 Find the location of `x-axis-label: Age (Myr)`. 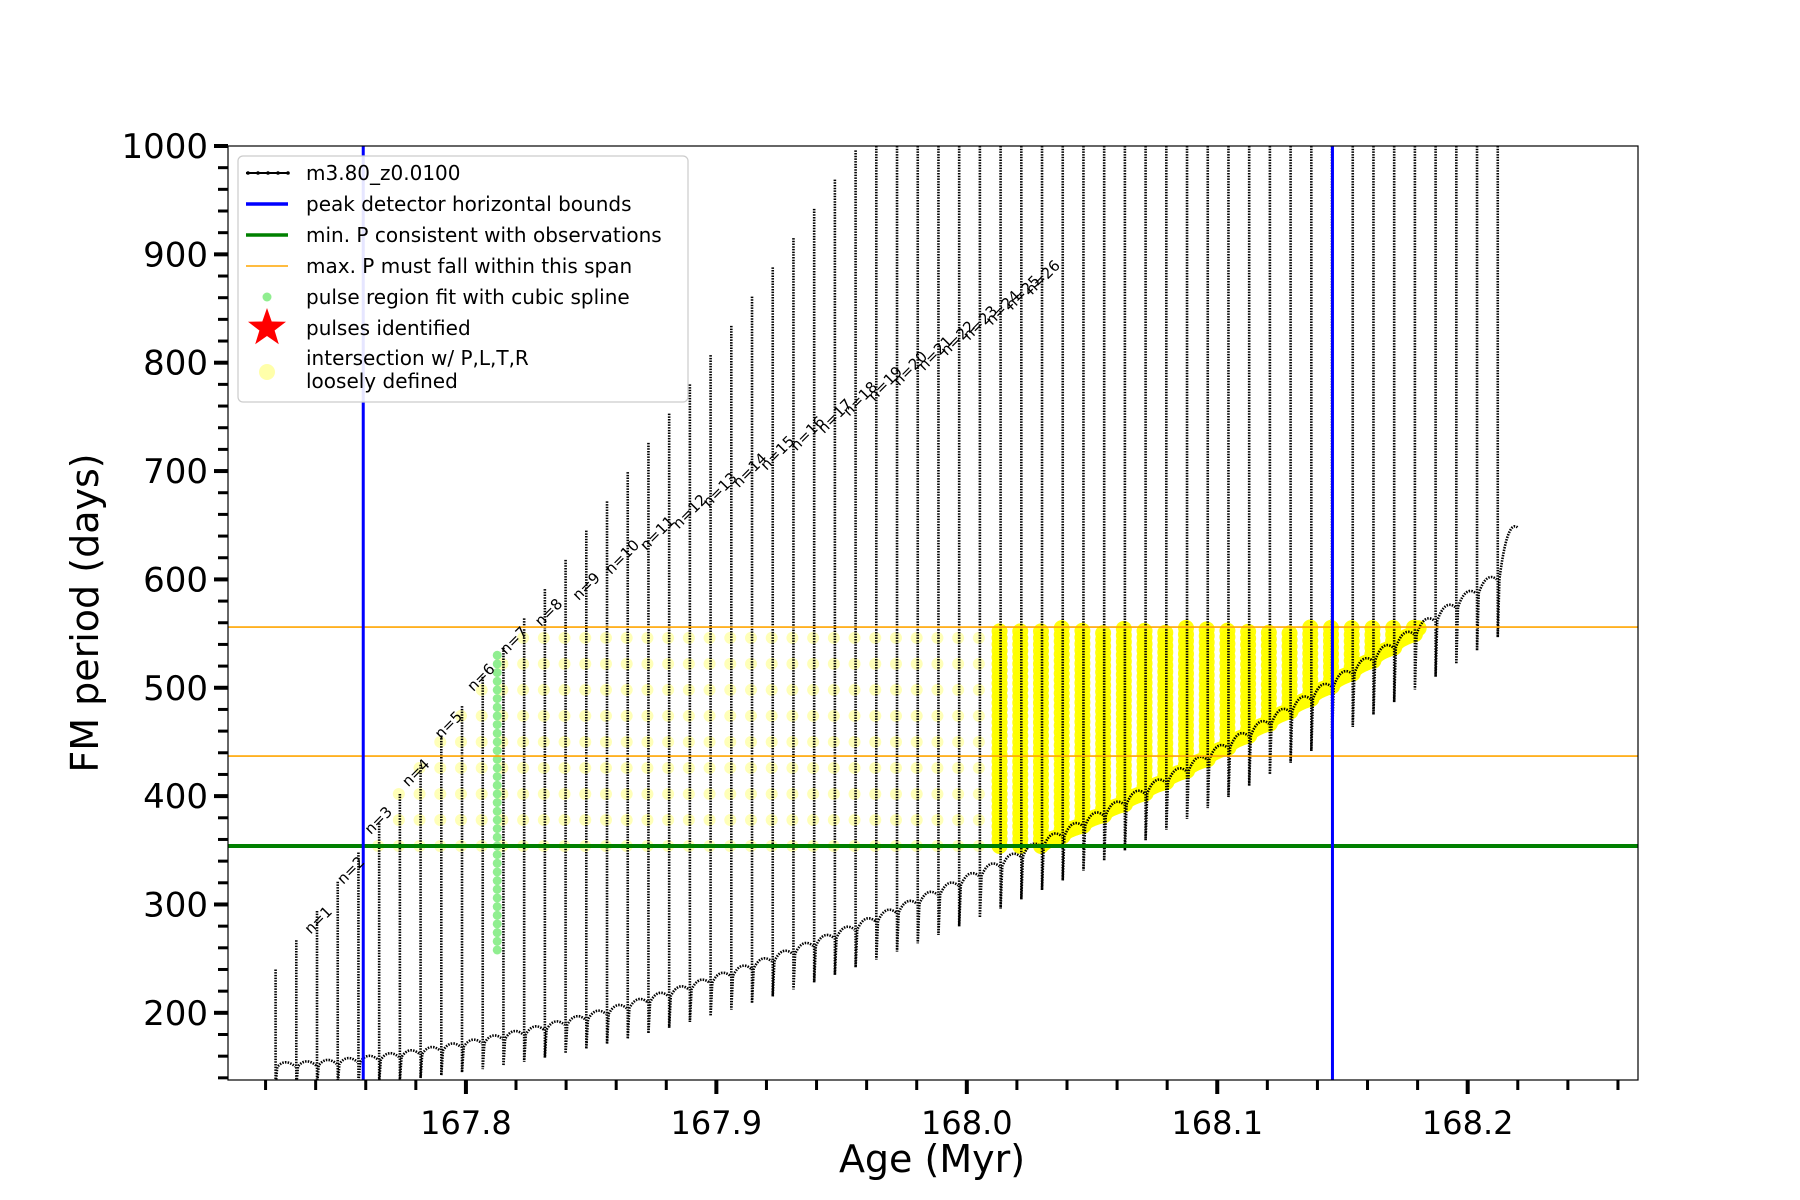

x-axis-label: Age (Myr) is located at coordinates (932, 1159).